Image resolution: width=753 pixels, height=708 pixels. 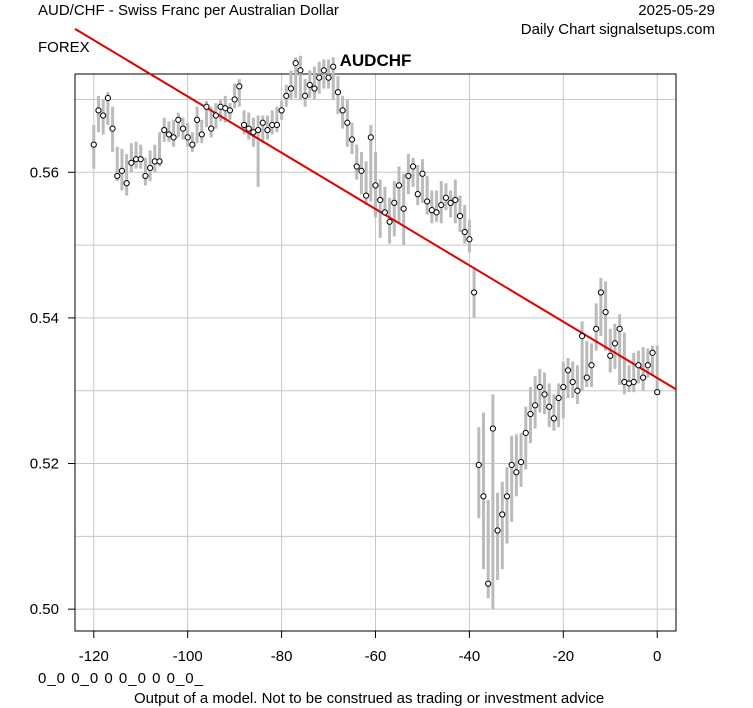 What do you see at coordinates (94, 656) in the screenshot?
I see `x-tick-label: -120` at bounding box center [94, 656].